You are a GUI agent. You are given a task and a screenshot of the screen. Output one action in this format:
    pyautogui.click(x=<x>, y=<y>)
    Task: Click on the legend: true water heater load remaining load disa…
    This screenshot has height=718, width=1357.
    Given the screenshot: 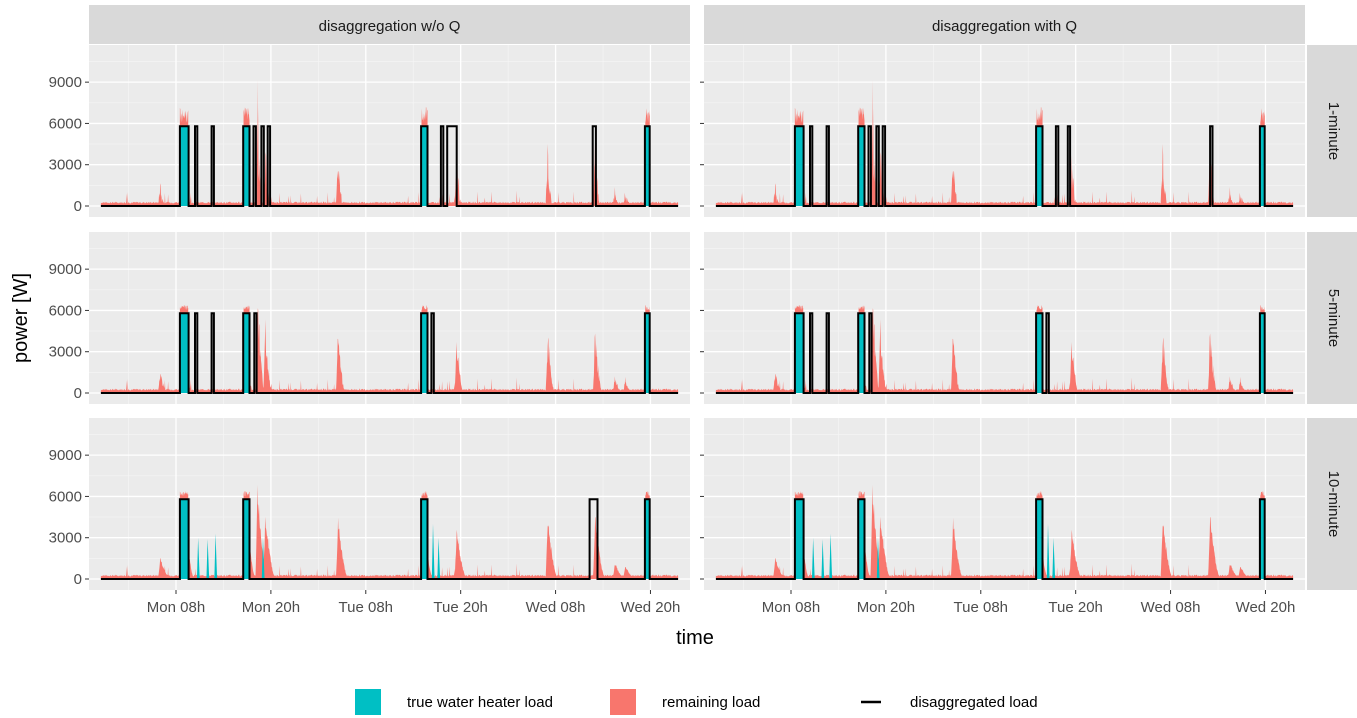 What is the action you would take?
    pyautogui.click(x=696, y=702)
    